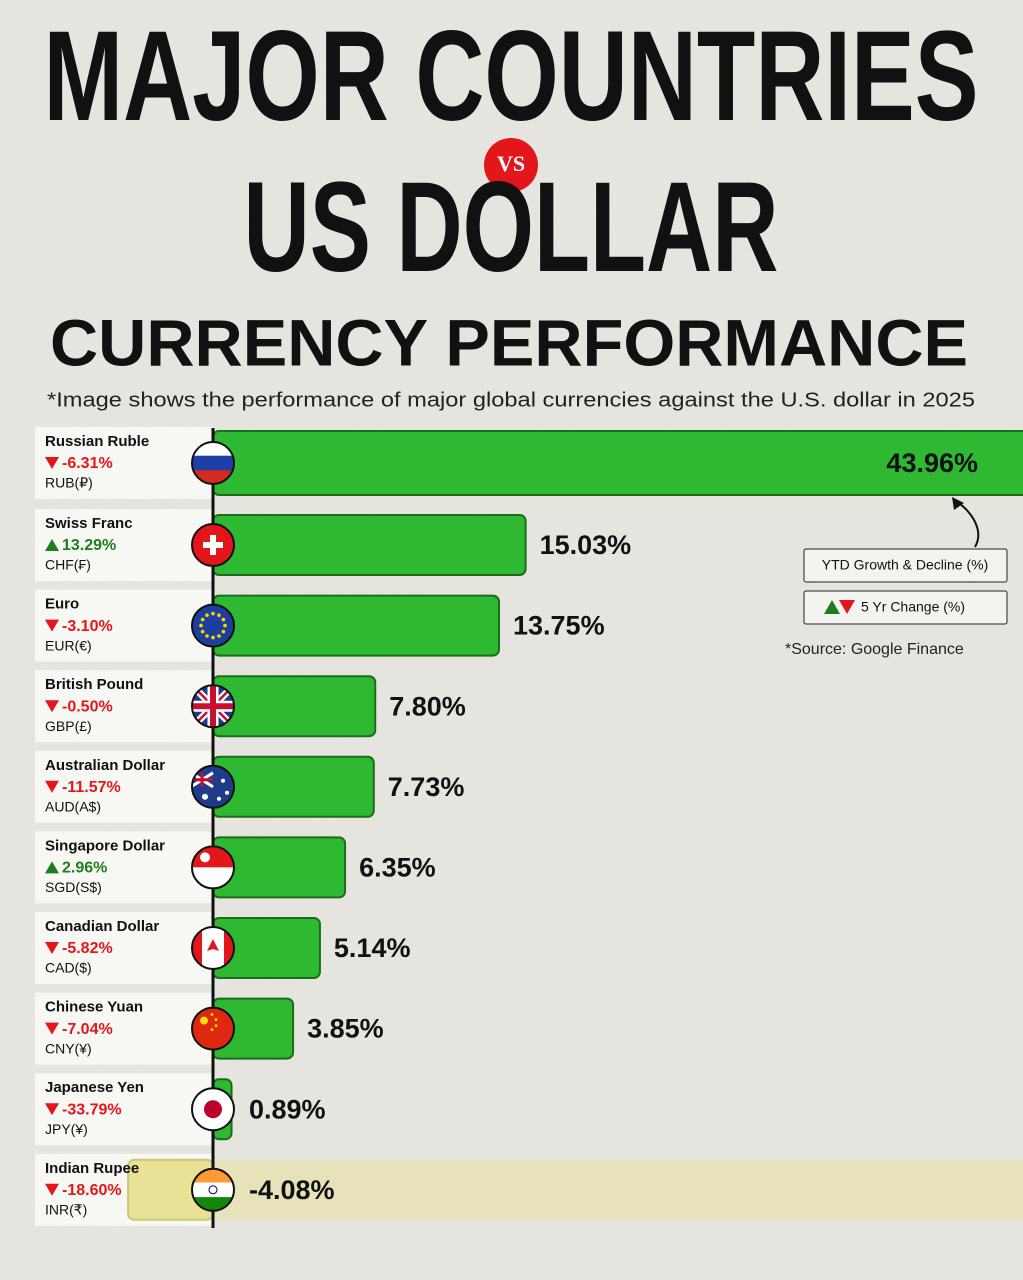 The height and width of the screenshot is (1280, 1023). I want to click on currency-name: British Pound, so click(94, 684).